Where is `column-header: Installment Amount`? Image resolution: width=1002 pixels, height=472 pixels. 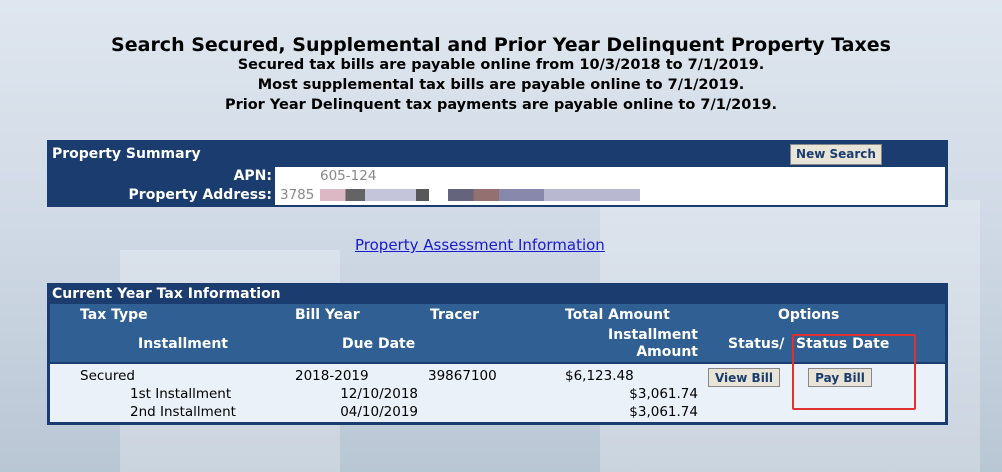 column-header: Installment Amount is located at coordinates (653, 343).